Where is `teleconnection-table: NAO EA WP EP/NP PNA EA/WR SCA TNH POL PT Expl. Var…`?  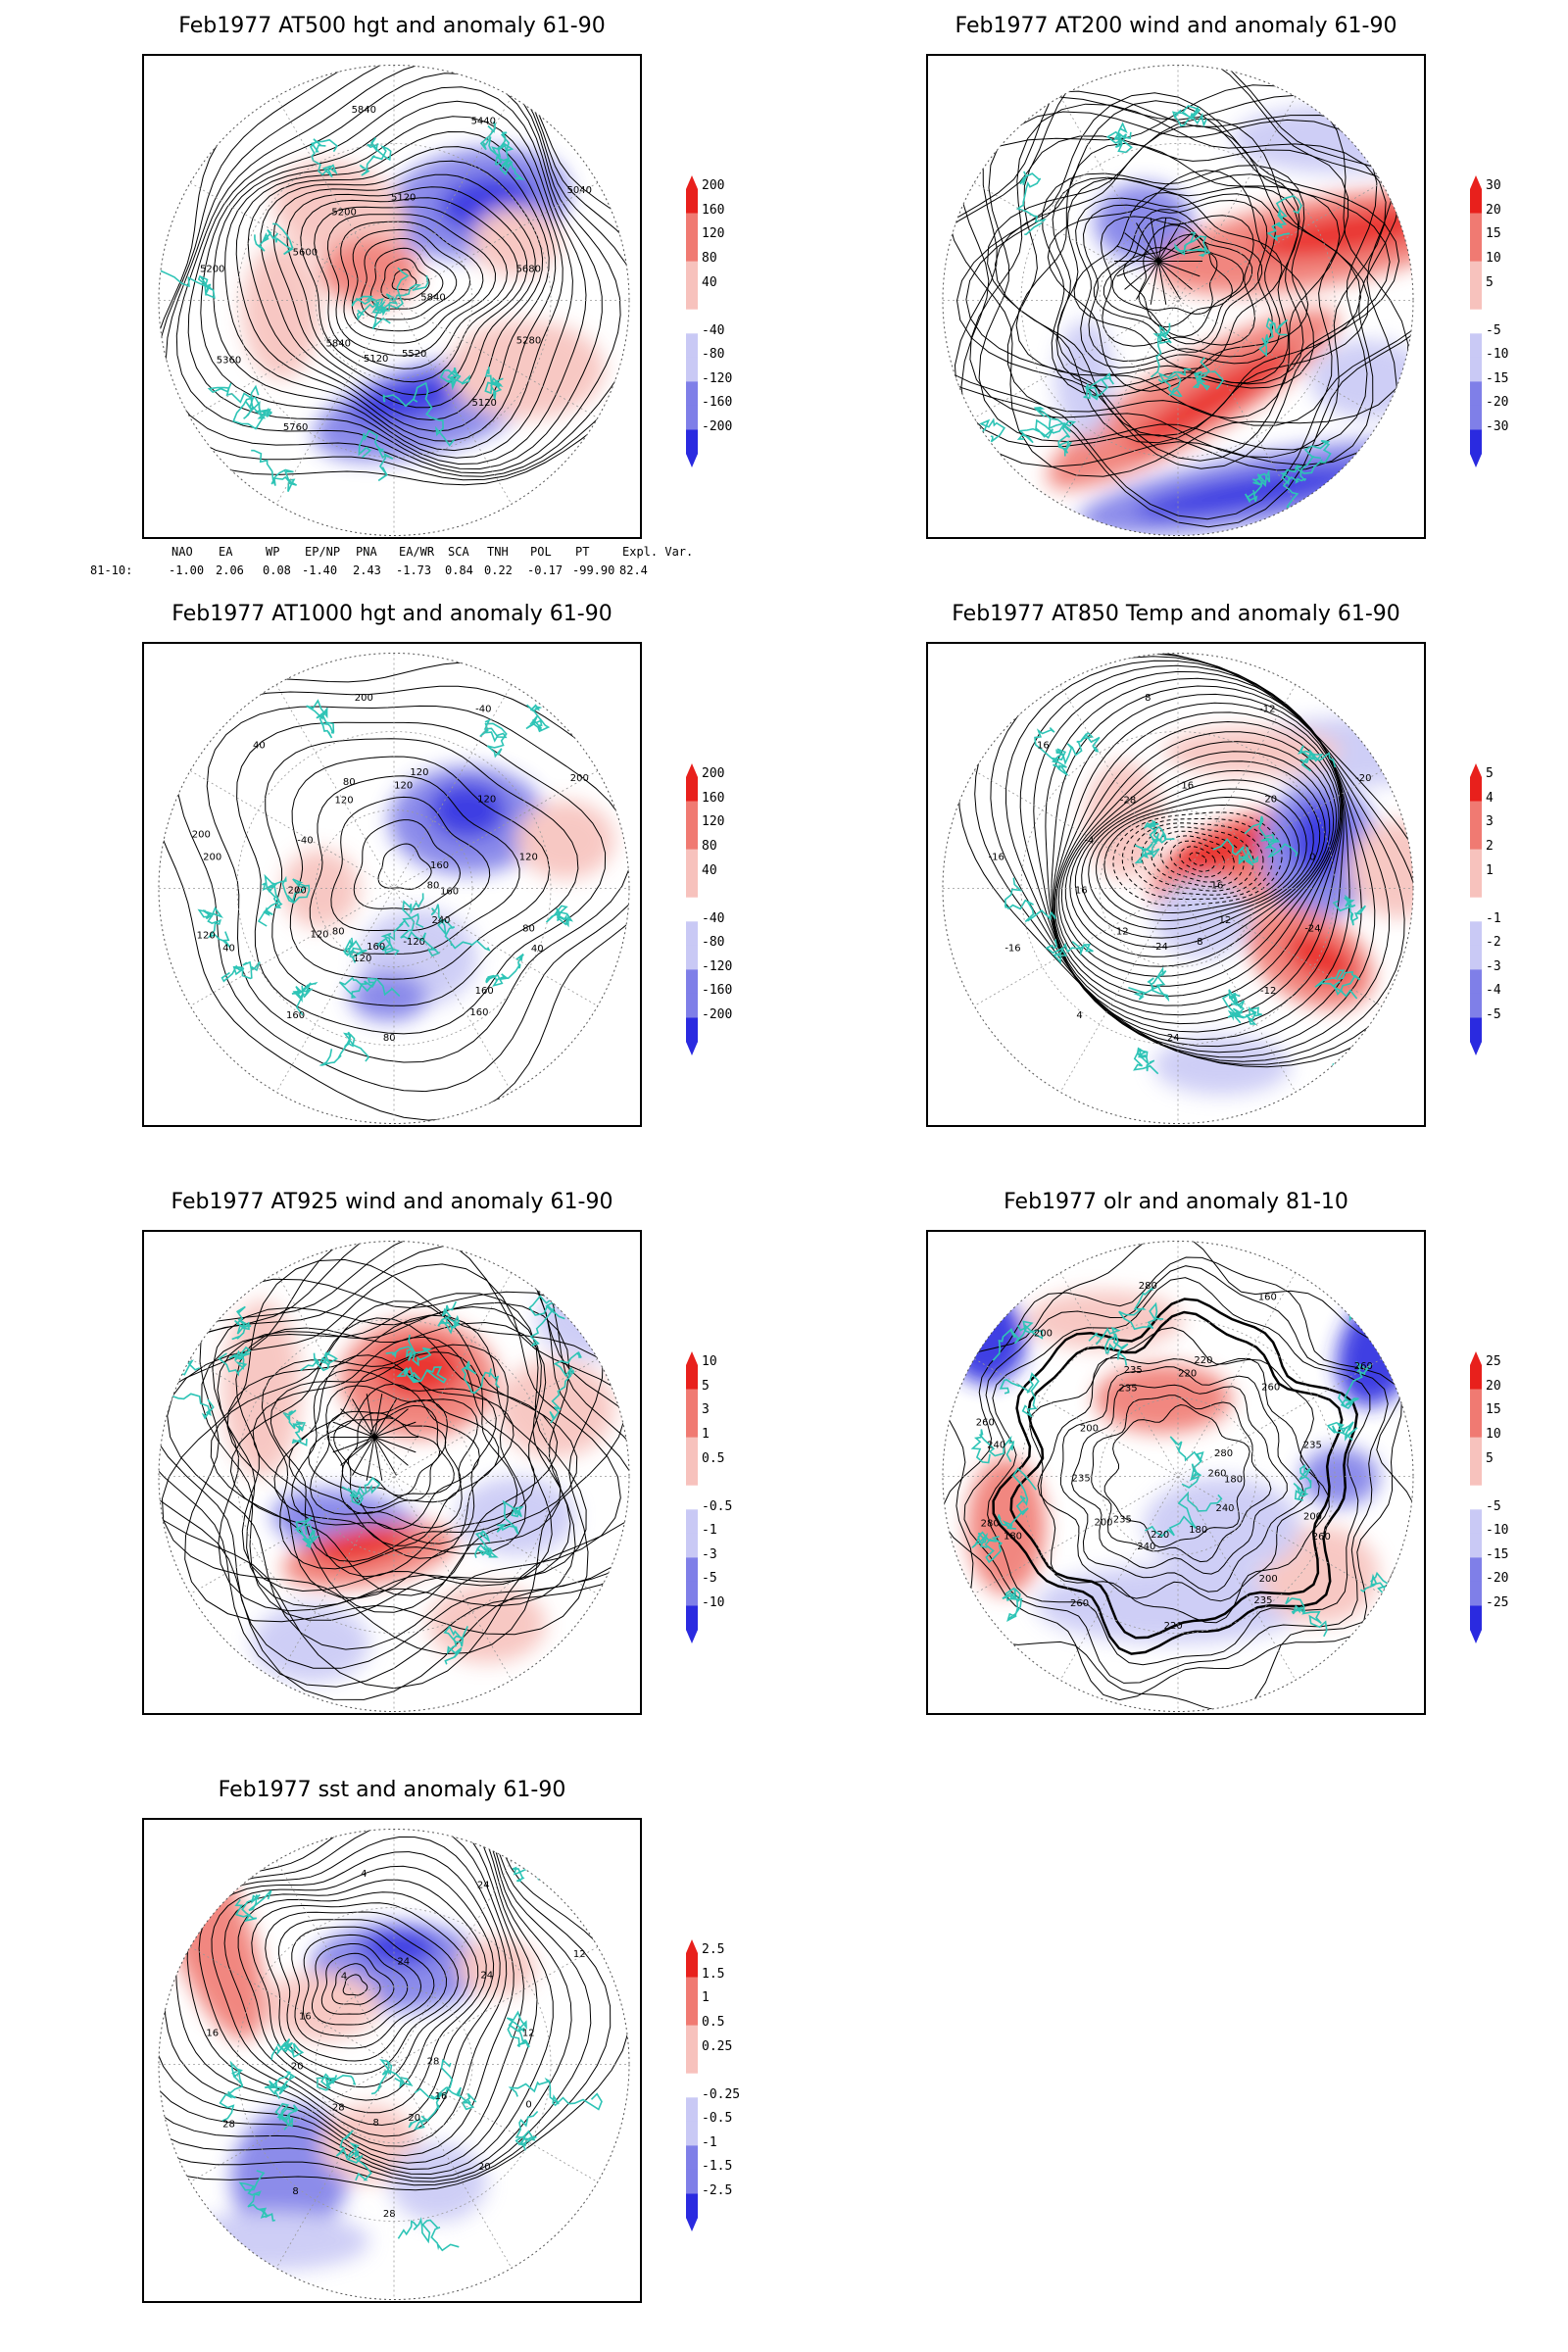 teleconnection-table: NAO EA WP EP/NP PNA EA/WR SCA TNH POL PT Expl. Var… is located at coordinates (392, 294).